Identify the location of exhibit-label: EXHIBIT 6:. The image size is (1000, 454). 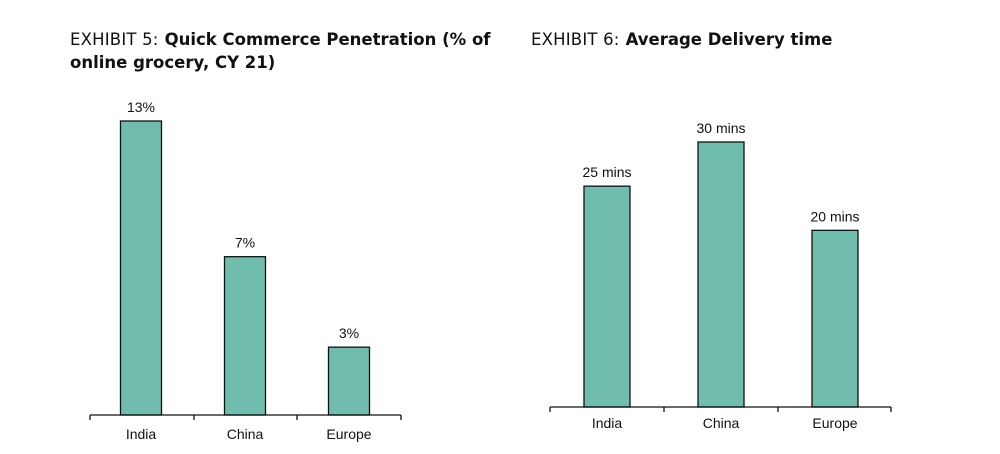
(575, 39).